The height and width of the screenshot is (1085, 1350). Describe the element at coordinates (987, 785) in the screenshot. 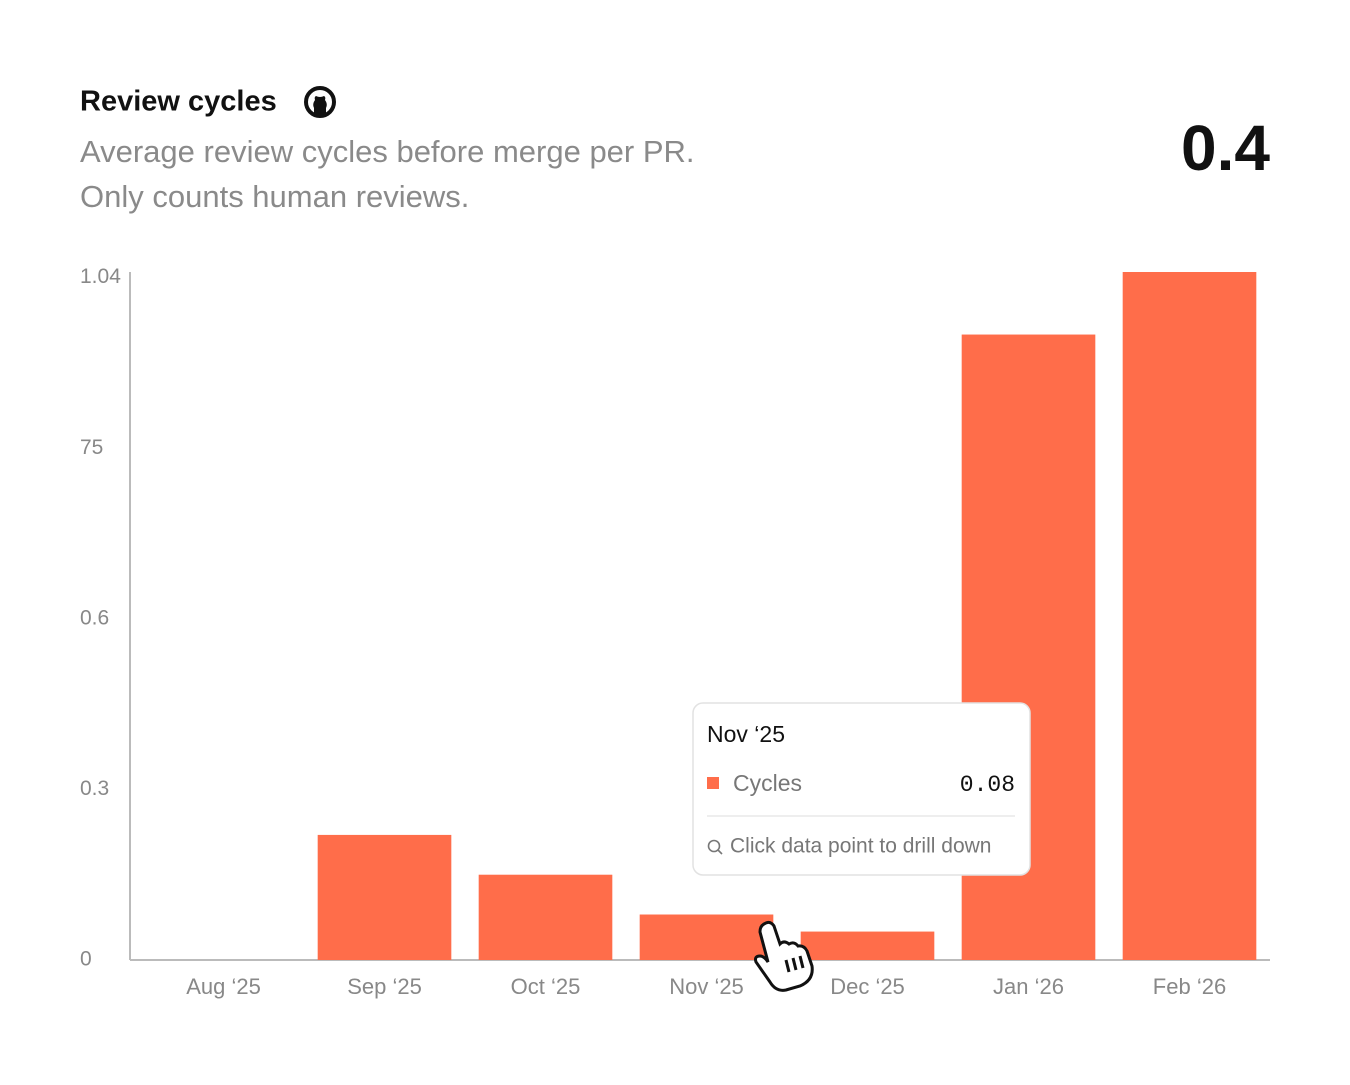

I see `tooltip-value: 0.08` at that location.